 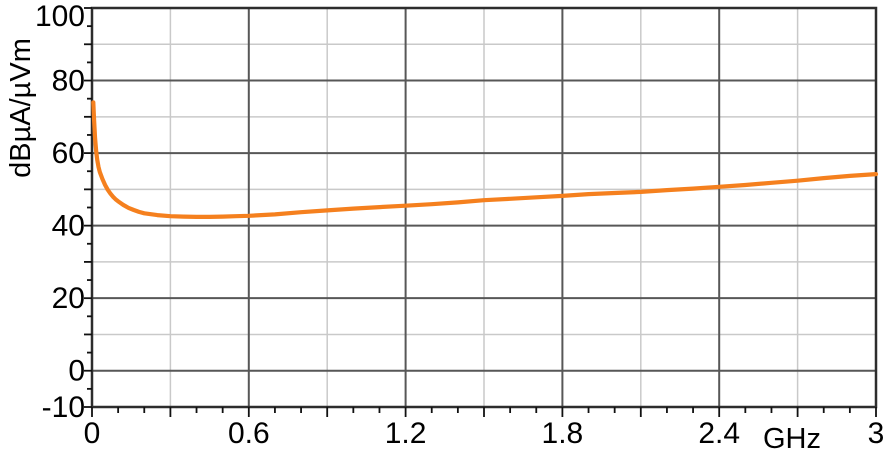 I want to click on x-tick-label: 1.2, so click(x=406, y=433).